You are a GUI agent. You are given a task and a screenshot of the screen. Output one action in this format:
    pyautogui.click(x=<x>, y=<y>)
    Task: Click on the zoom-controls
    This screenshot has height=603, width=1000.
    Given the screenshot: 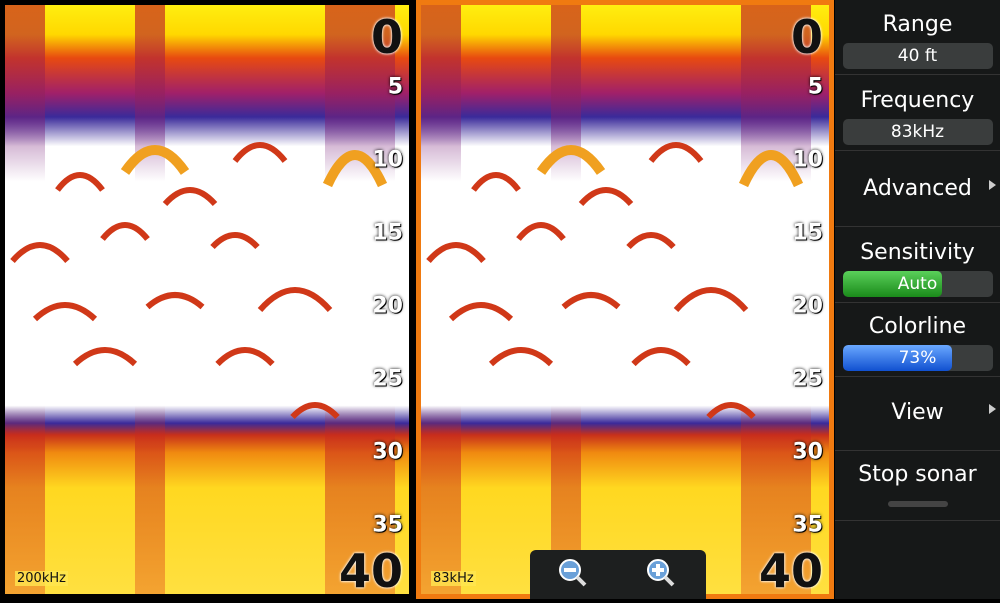 What is the action you would take?
    pyautogui.click(x=618, y=574)
    